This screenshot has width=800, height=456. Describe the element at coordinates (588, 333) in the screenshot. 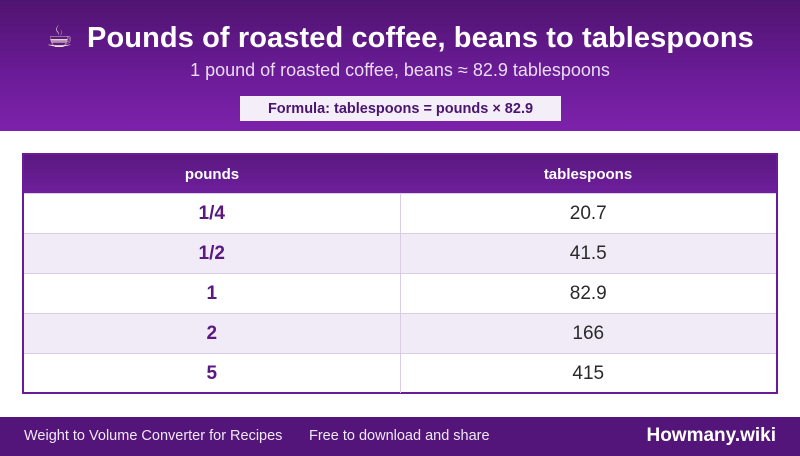

I see `tablespoons-cell: 166` at that location.